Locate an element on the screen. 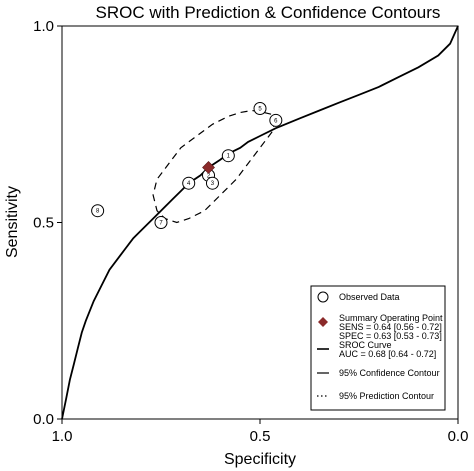 This screenshot has height=471, width=474. x-tick-label-2: 0.0 is located at coordinates (458, 436).